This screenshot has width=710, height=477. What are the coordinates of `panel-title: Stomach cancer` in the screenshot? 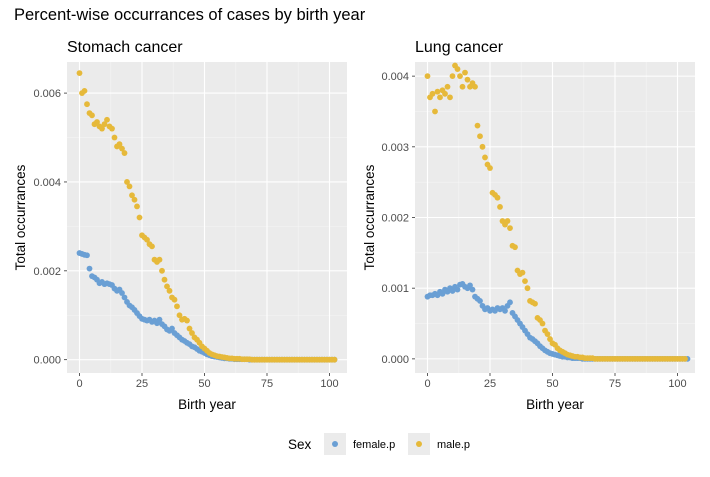 It's located at (125, 47).